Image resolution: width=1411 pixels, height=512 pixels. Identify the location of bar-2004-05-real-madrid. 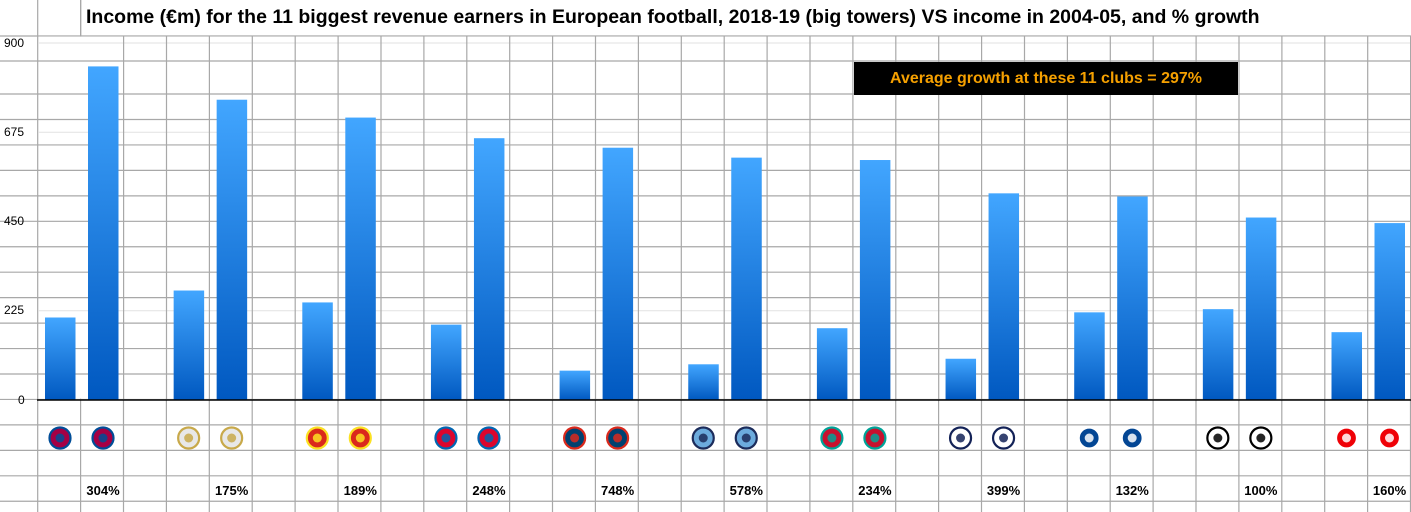
(189, 345).